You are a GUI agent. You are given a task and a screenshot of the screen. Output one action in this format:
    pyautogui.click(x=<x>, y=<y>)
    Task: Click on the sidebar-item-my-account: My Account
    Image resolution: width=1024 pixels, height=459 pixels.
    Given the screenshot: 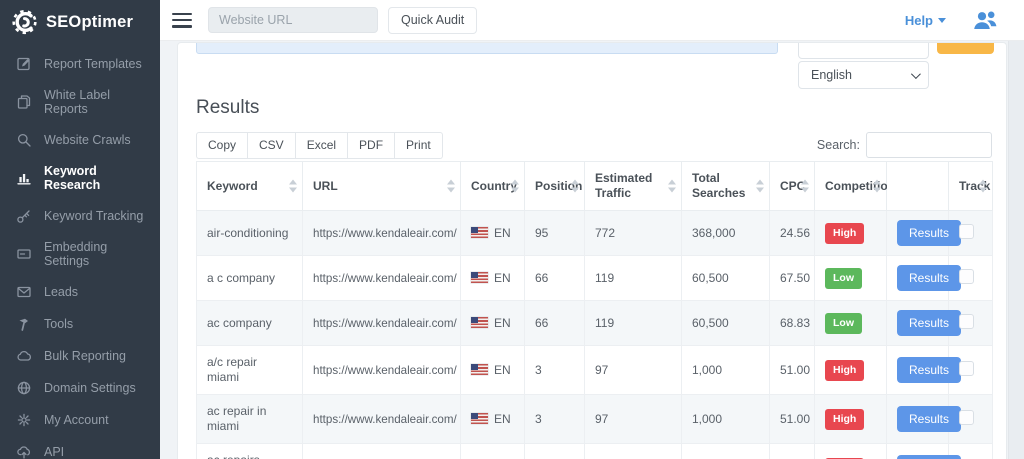 What is the action you would take?
    pyautogui.click(x=80, y=420)
    